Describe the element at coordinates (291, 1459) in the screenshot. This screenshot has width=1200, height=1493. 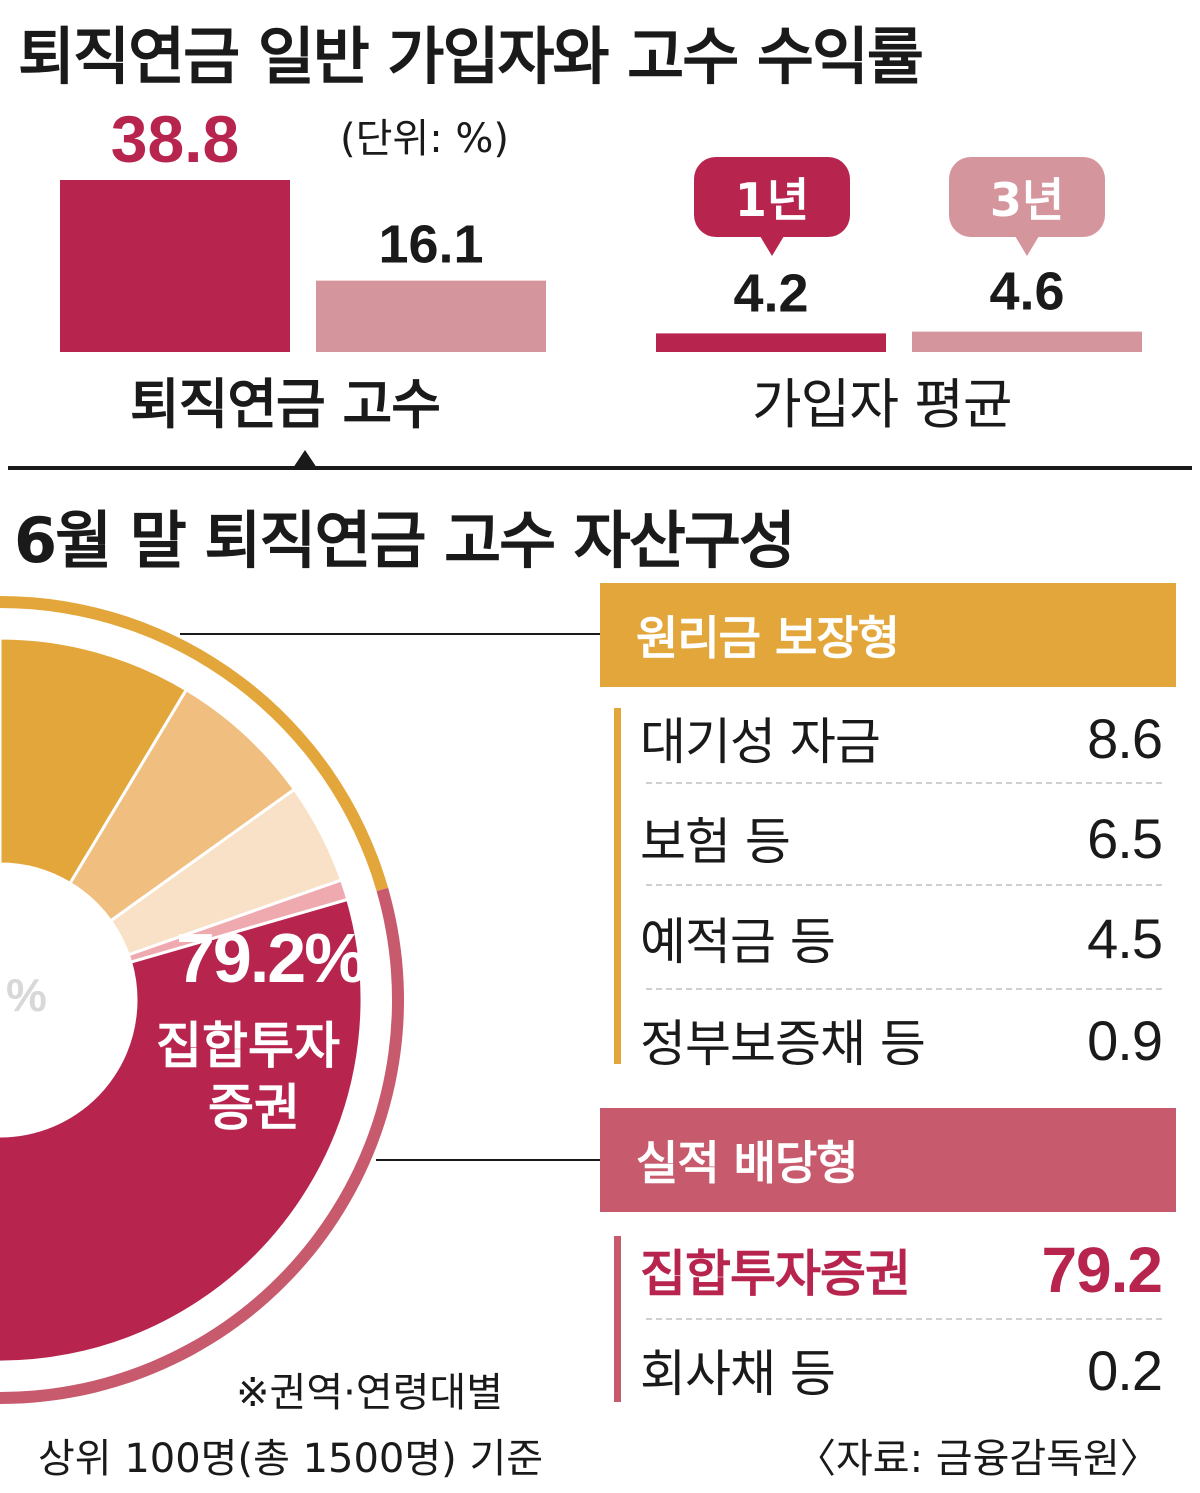
I see `footnote-line2: 상위 100명(총 1500명) 기준` at that location.